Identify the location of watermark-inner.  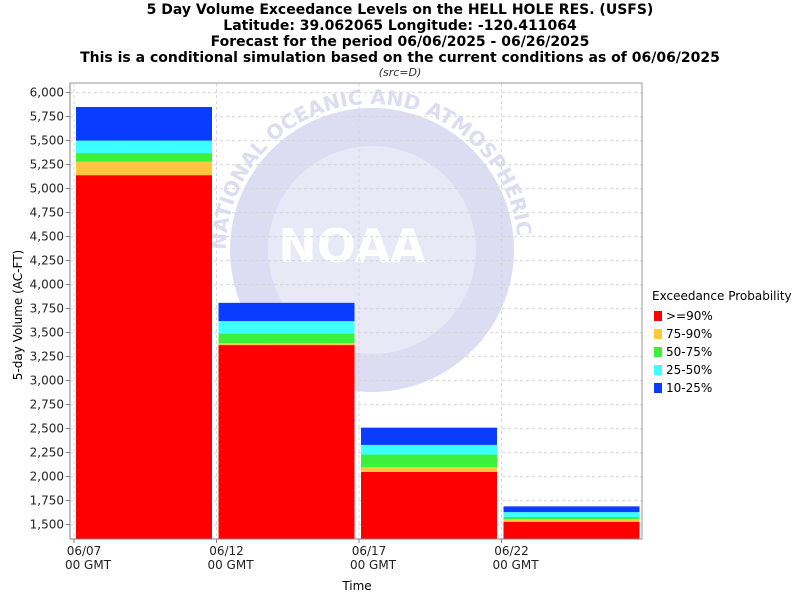
(372, 250).